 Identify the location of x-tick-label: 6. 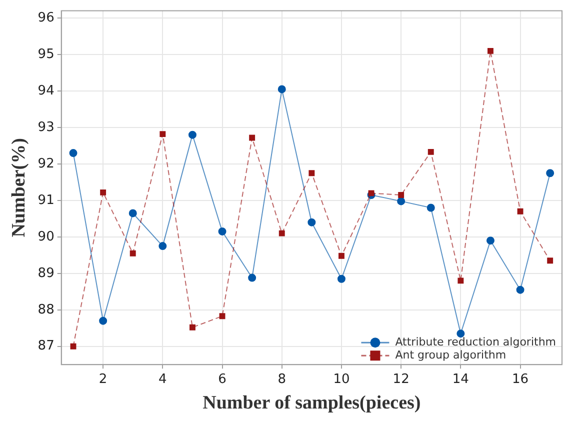
(222, 379).